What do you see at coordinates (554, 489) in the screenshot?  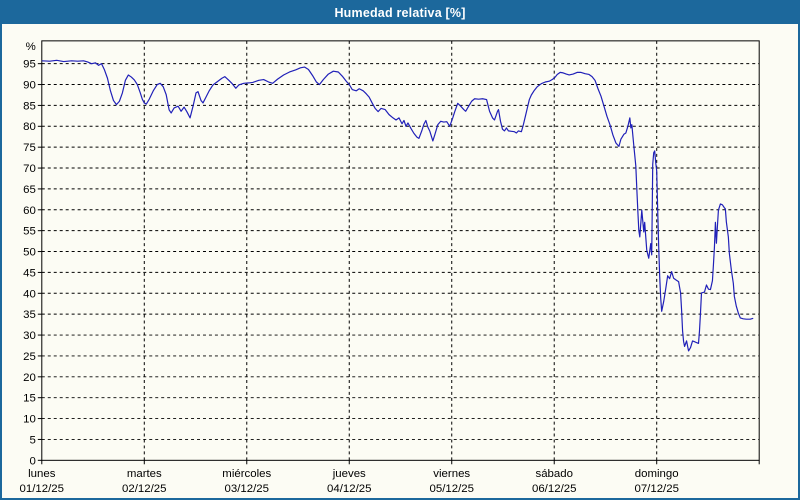 I see `x-date-label: 06/12/25` at bounding box center [554, 489].